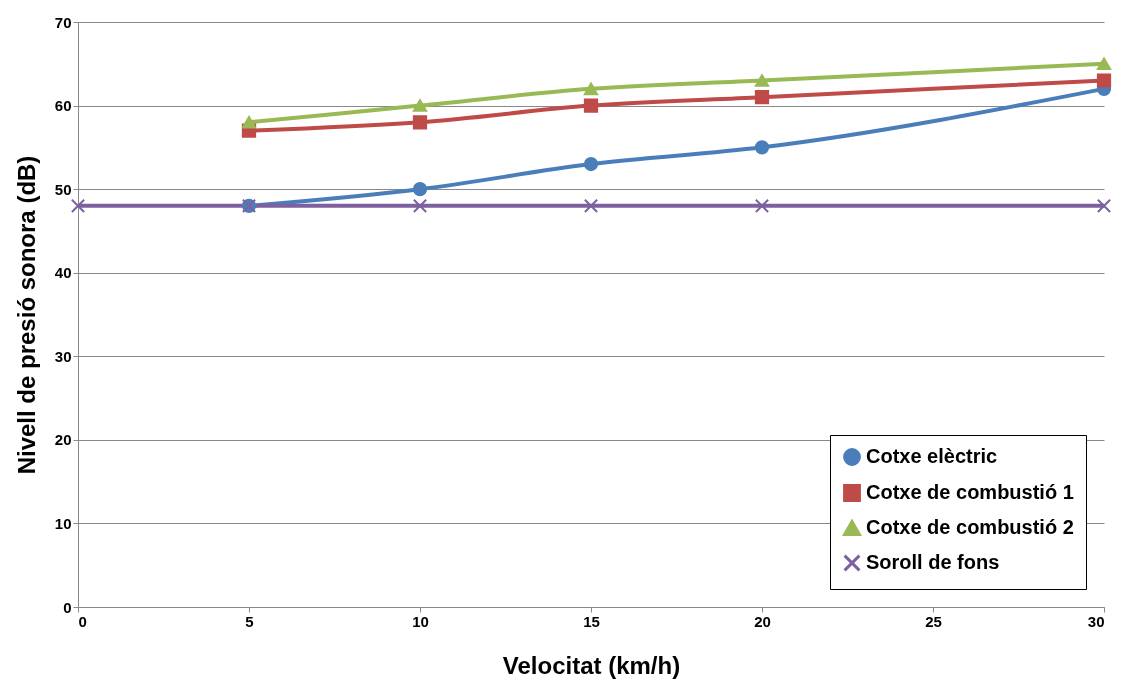  What do you see at coordinates (63, 440) in the screenshot?
I see `y-tick-label: 20` at bounding box center [63, 440].